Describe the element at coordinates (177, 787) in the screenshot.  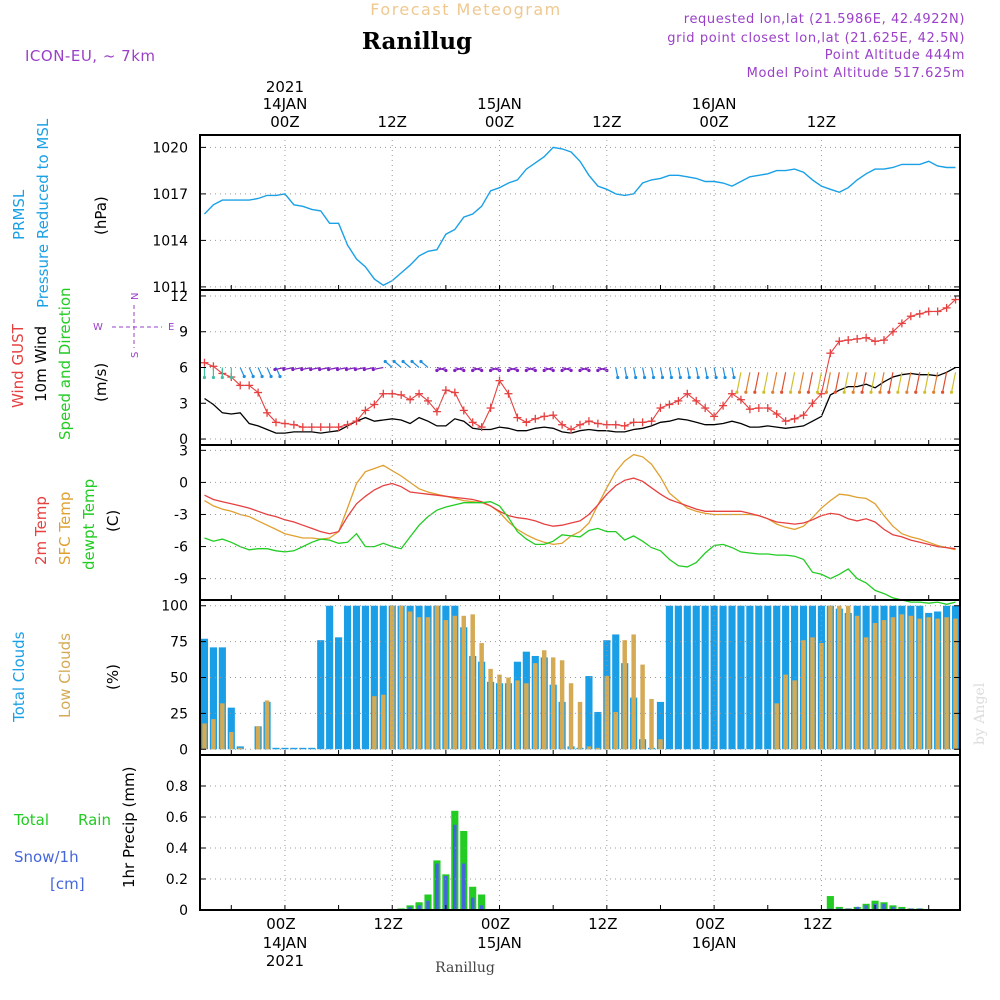
I see `y-tick-label: 0.8` at that location.